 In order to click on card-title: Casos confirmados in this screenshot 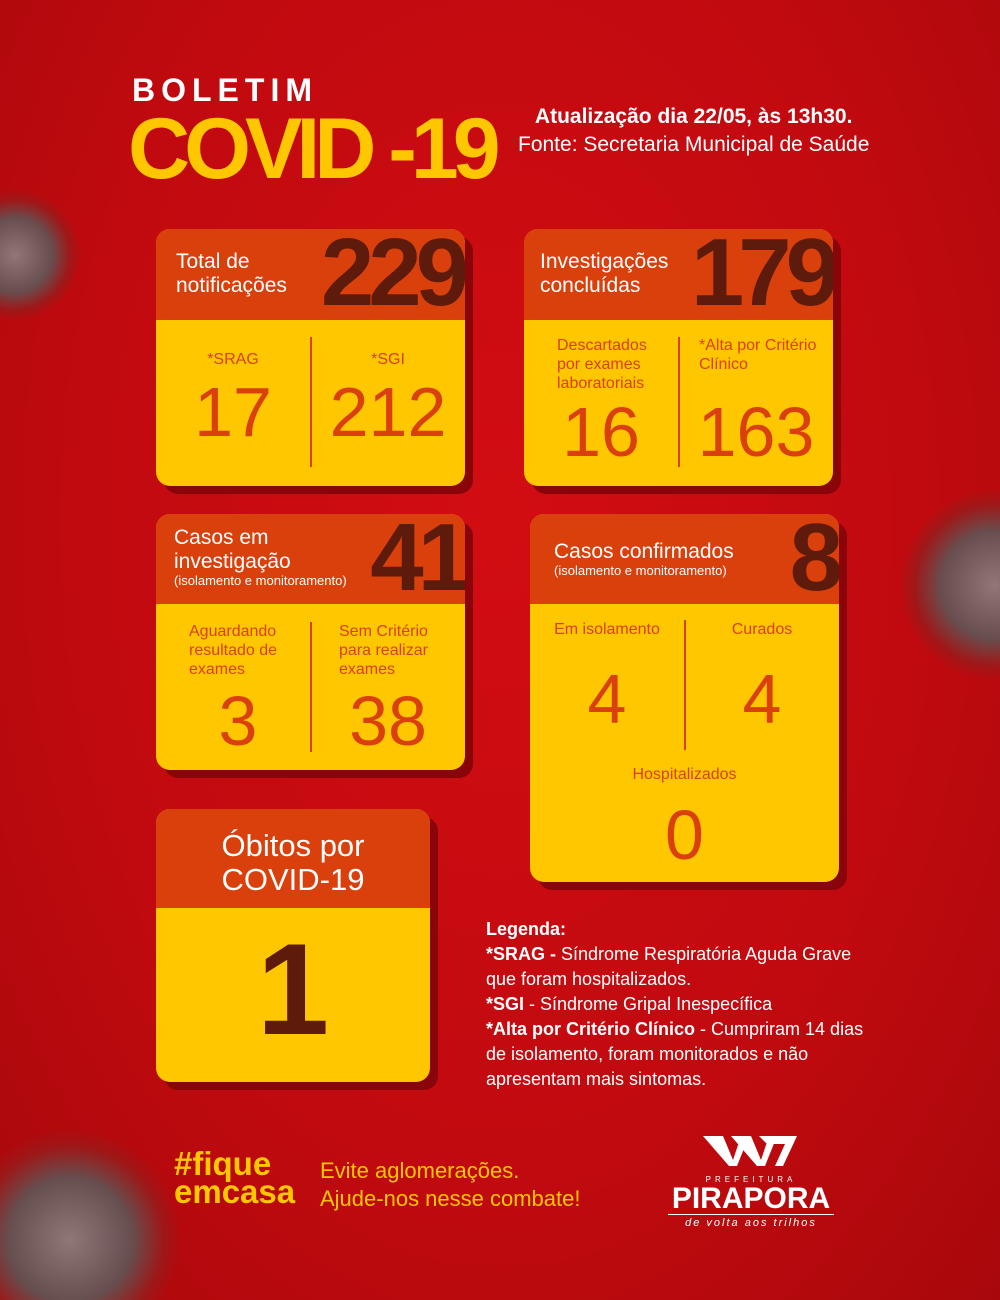, I will do `click(644, 551)`.